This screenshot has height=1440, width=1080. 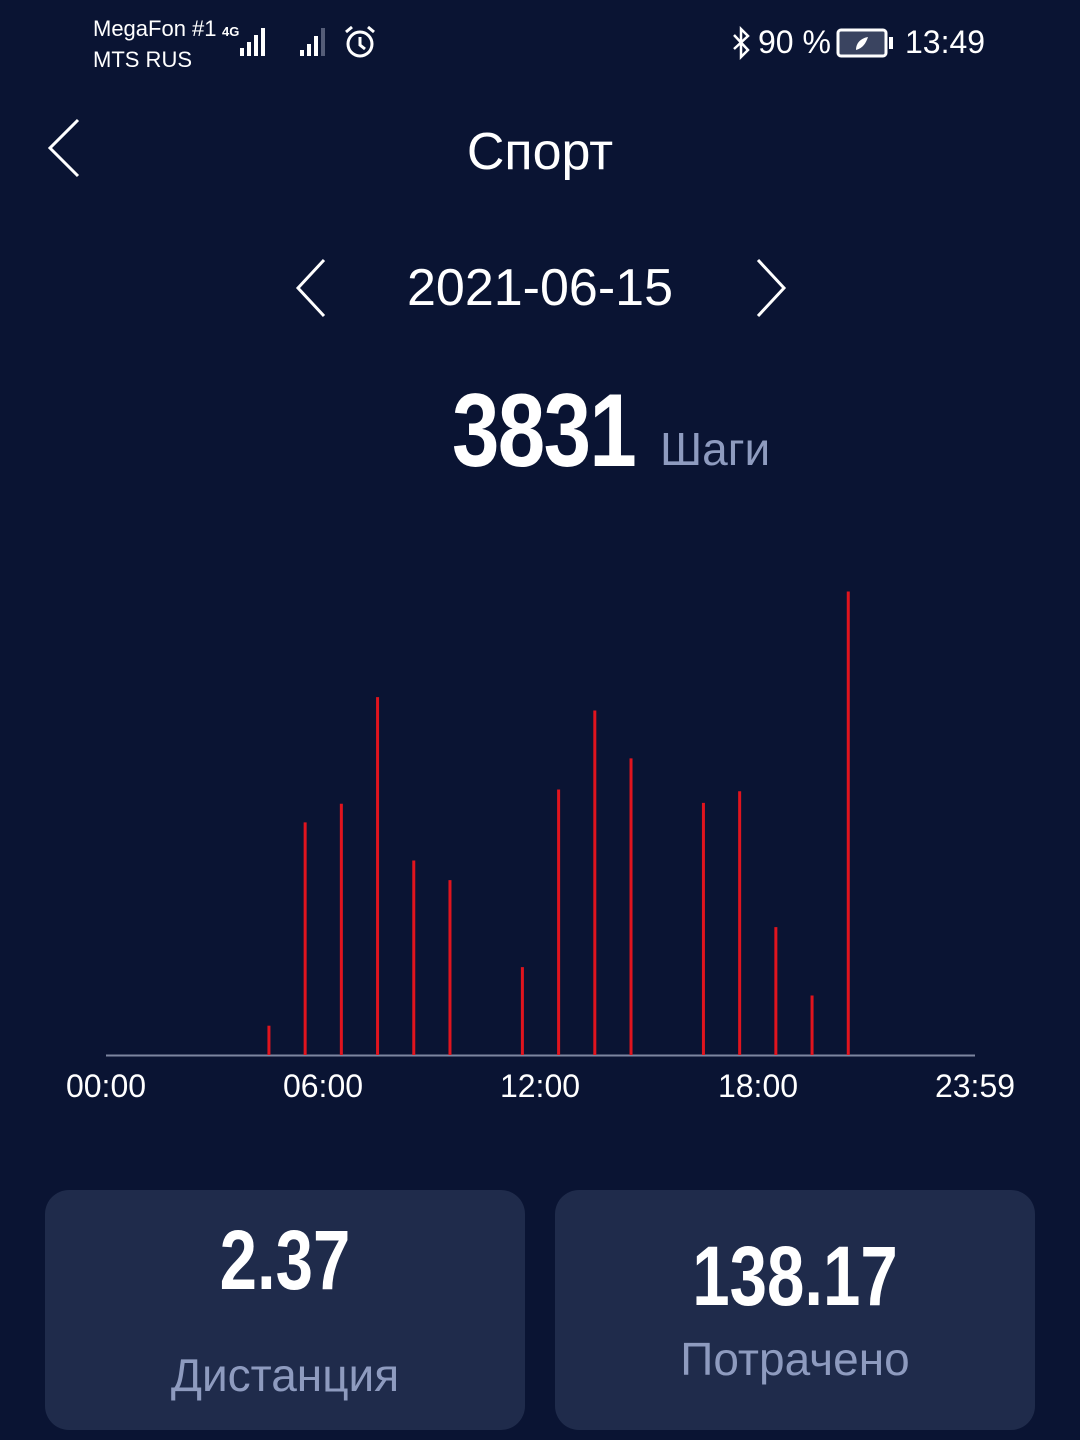 I want to click on alarm-icon, so click(x=360, y=41).